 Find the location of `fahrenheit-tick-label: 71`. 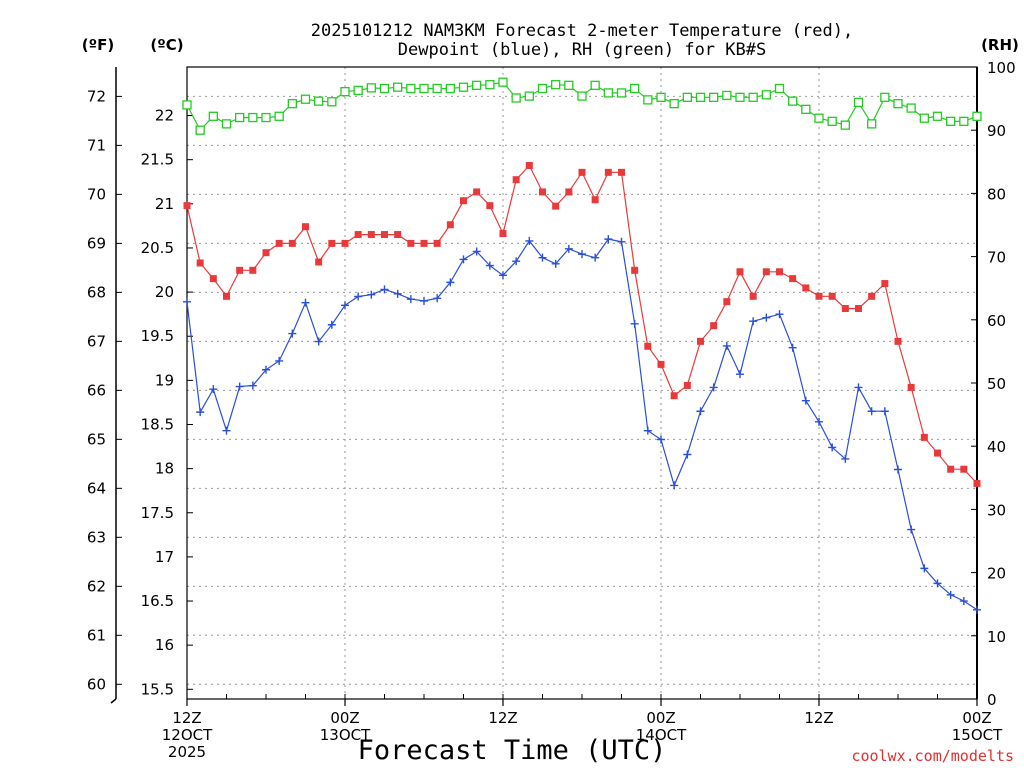

fahrenheit-tick-label: 71 is located at coordinates (96, 145).